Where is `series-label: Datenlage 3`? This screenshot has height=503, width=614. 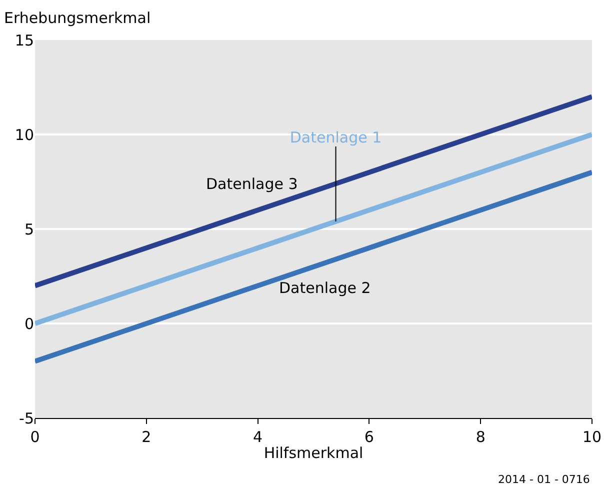
series-label: Datenlage 3 is located at coordinates (252, 184).